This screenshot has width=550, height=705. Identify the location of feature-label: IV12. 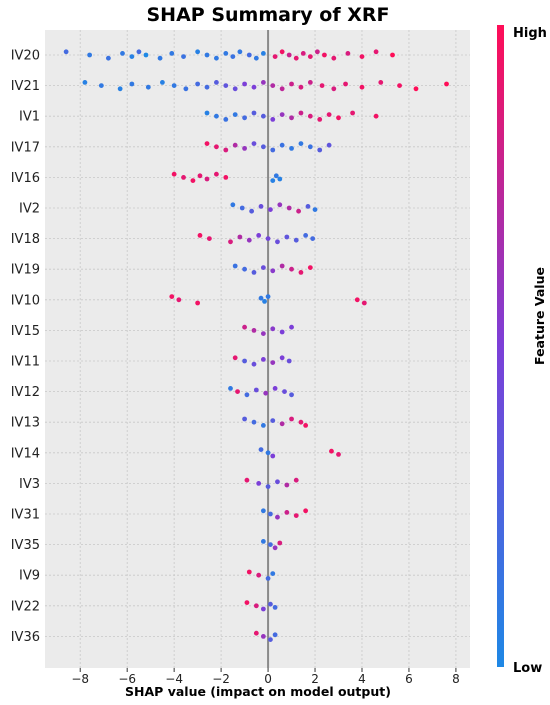
(25, 392).